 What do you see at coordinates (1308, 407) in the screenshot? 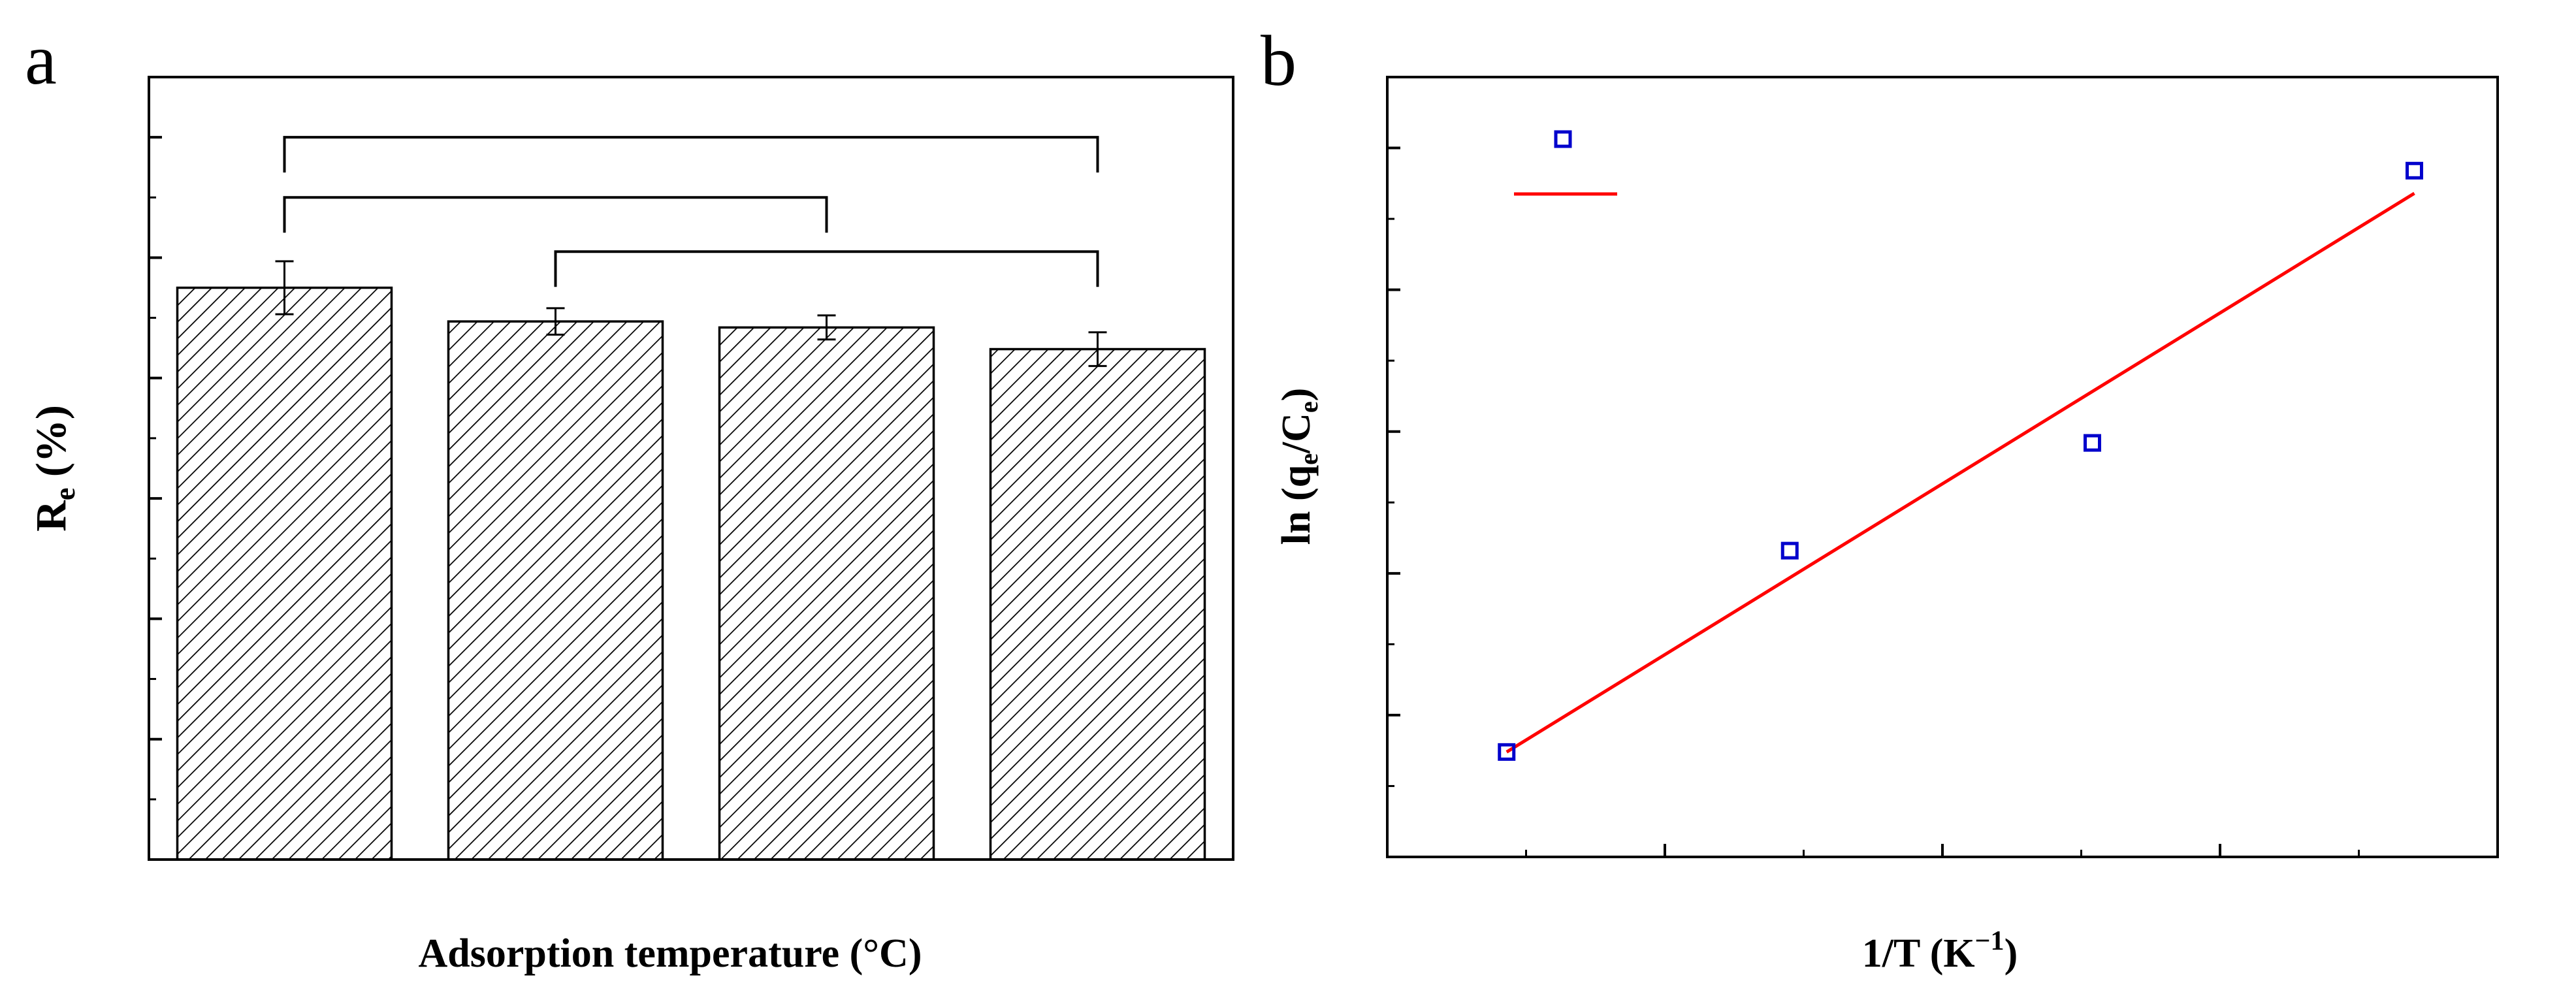
I see `y-title-sub-e2: e` at bounding box center [1308, 407].